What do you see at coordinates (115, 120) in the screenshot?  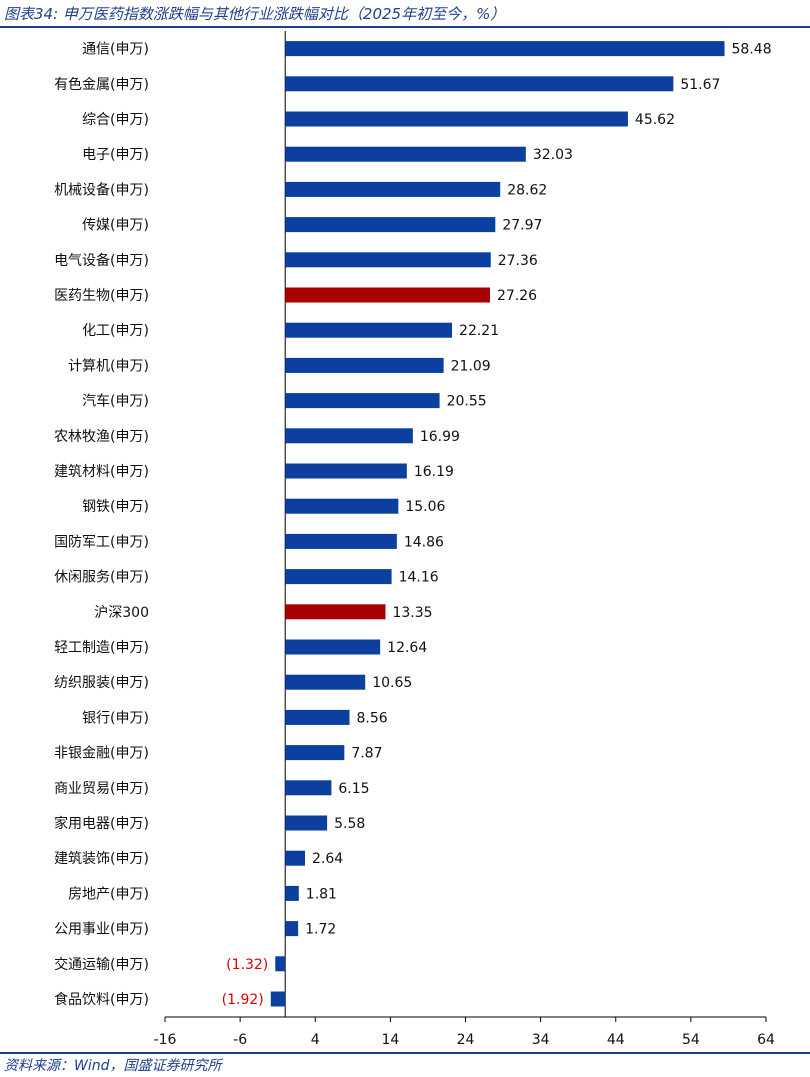 I see `category-label: 综合(申万)` at bounding box center [115, 120].